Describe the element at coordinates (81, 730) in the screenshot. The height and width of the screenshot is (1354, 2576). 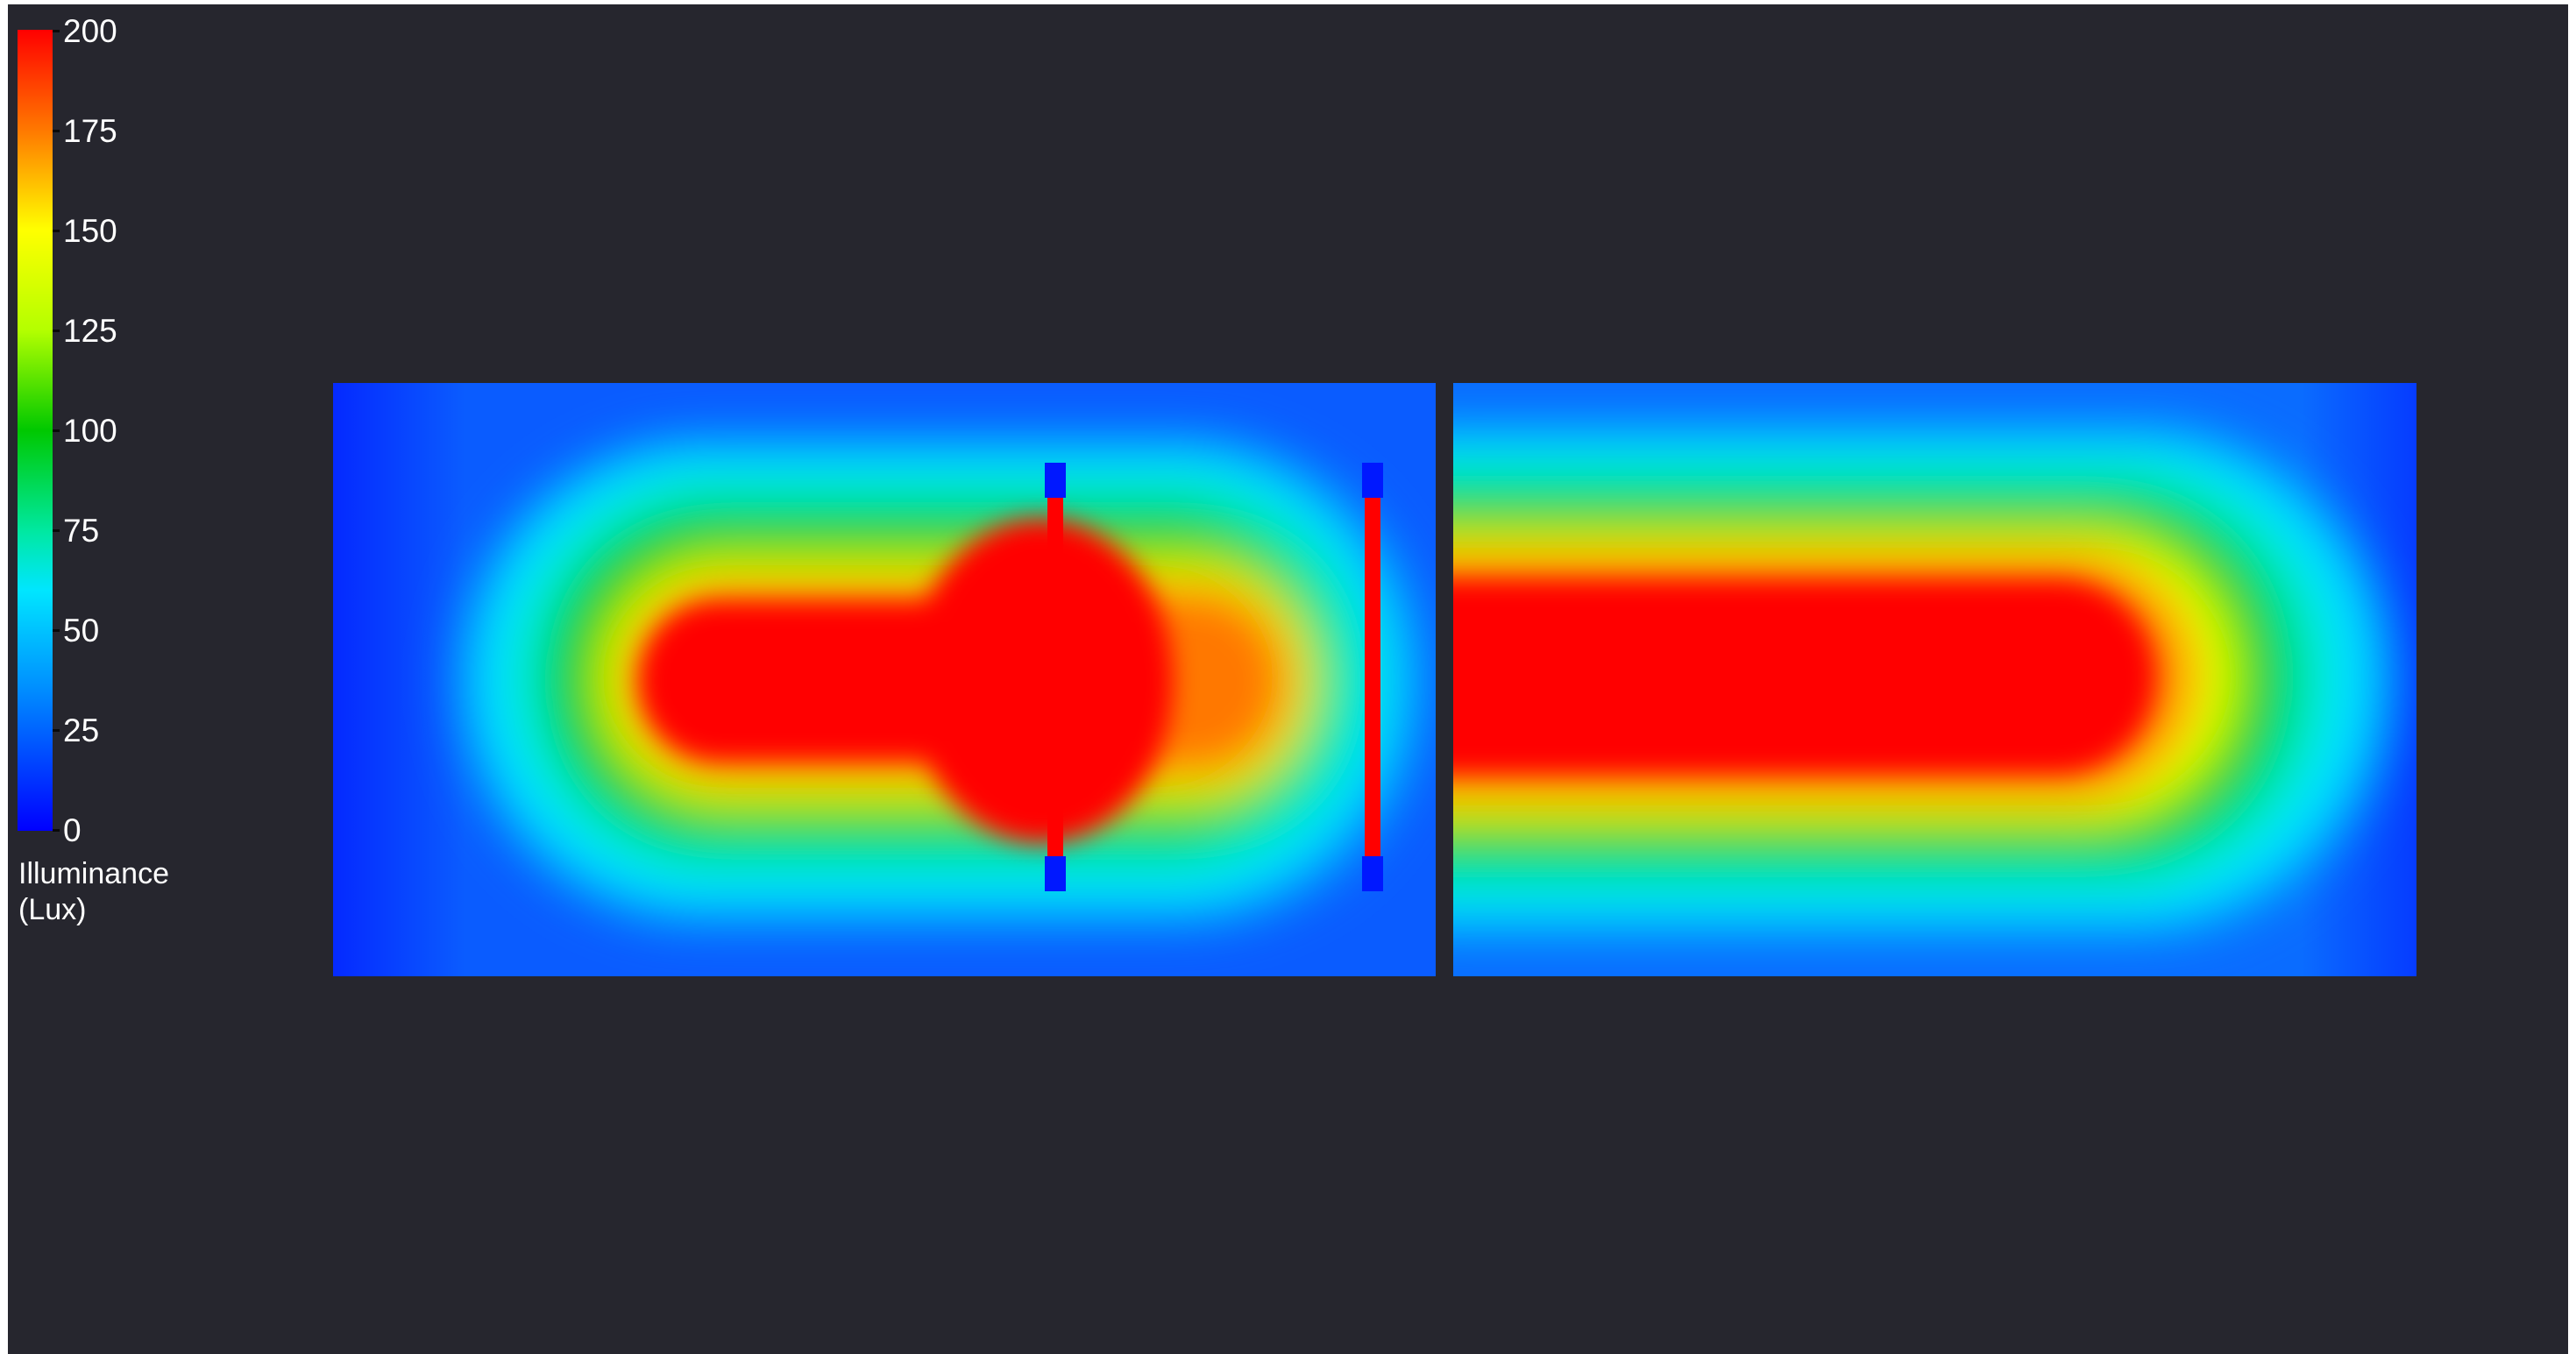
I see `colorbar-tick-label: 25` at that location.